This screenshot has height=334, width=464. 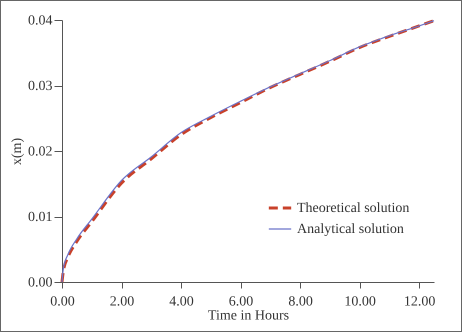 What do you see at coordinates (353, 208) in the screenshot?
I see `legend-label: Theoretical solution` at bounding box center [353, 208].